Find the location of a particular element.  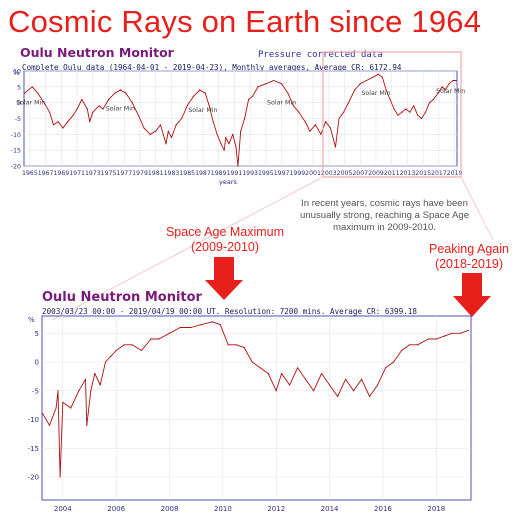

x-tick-label: 2003 is located at coordinates (329, 173).